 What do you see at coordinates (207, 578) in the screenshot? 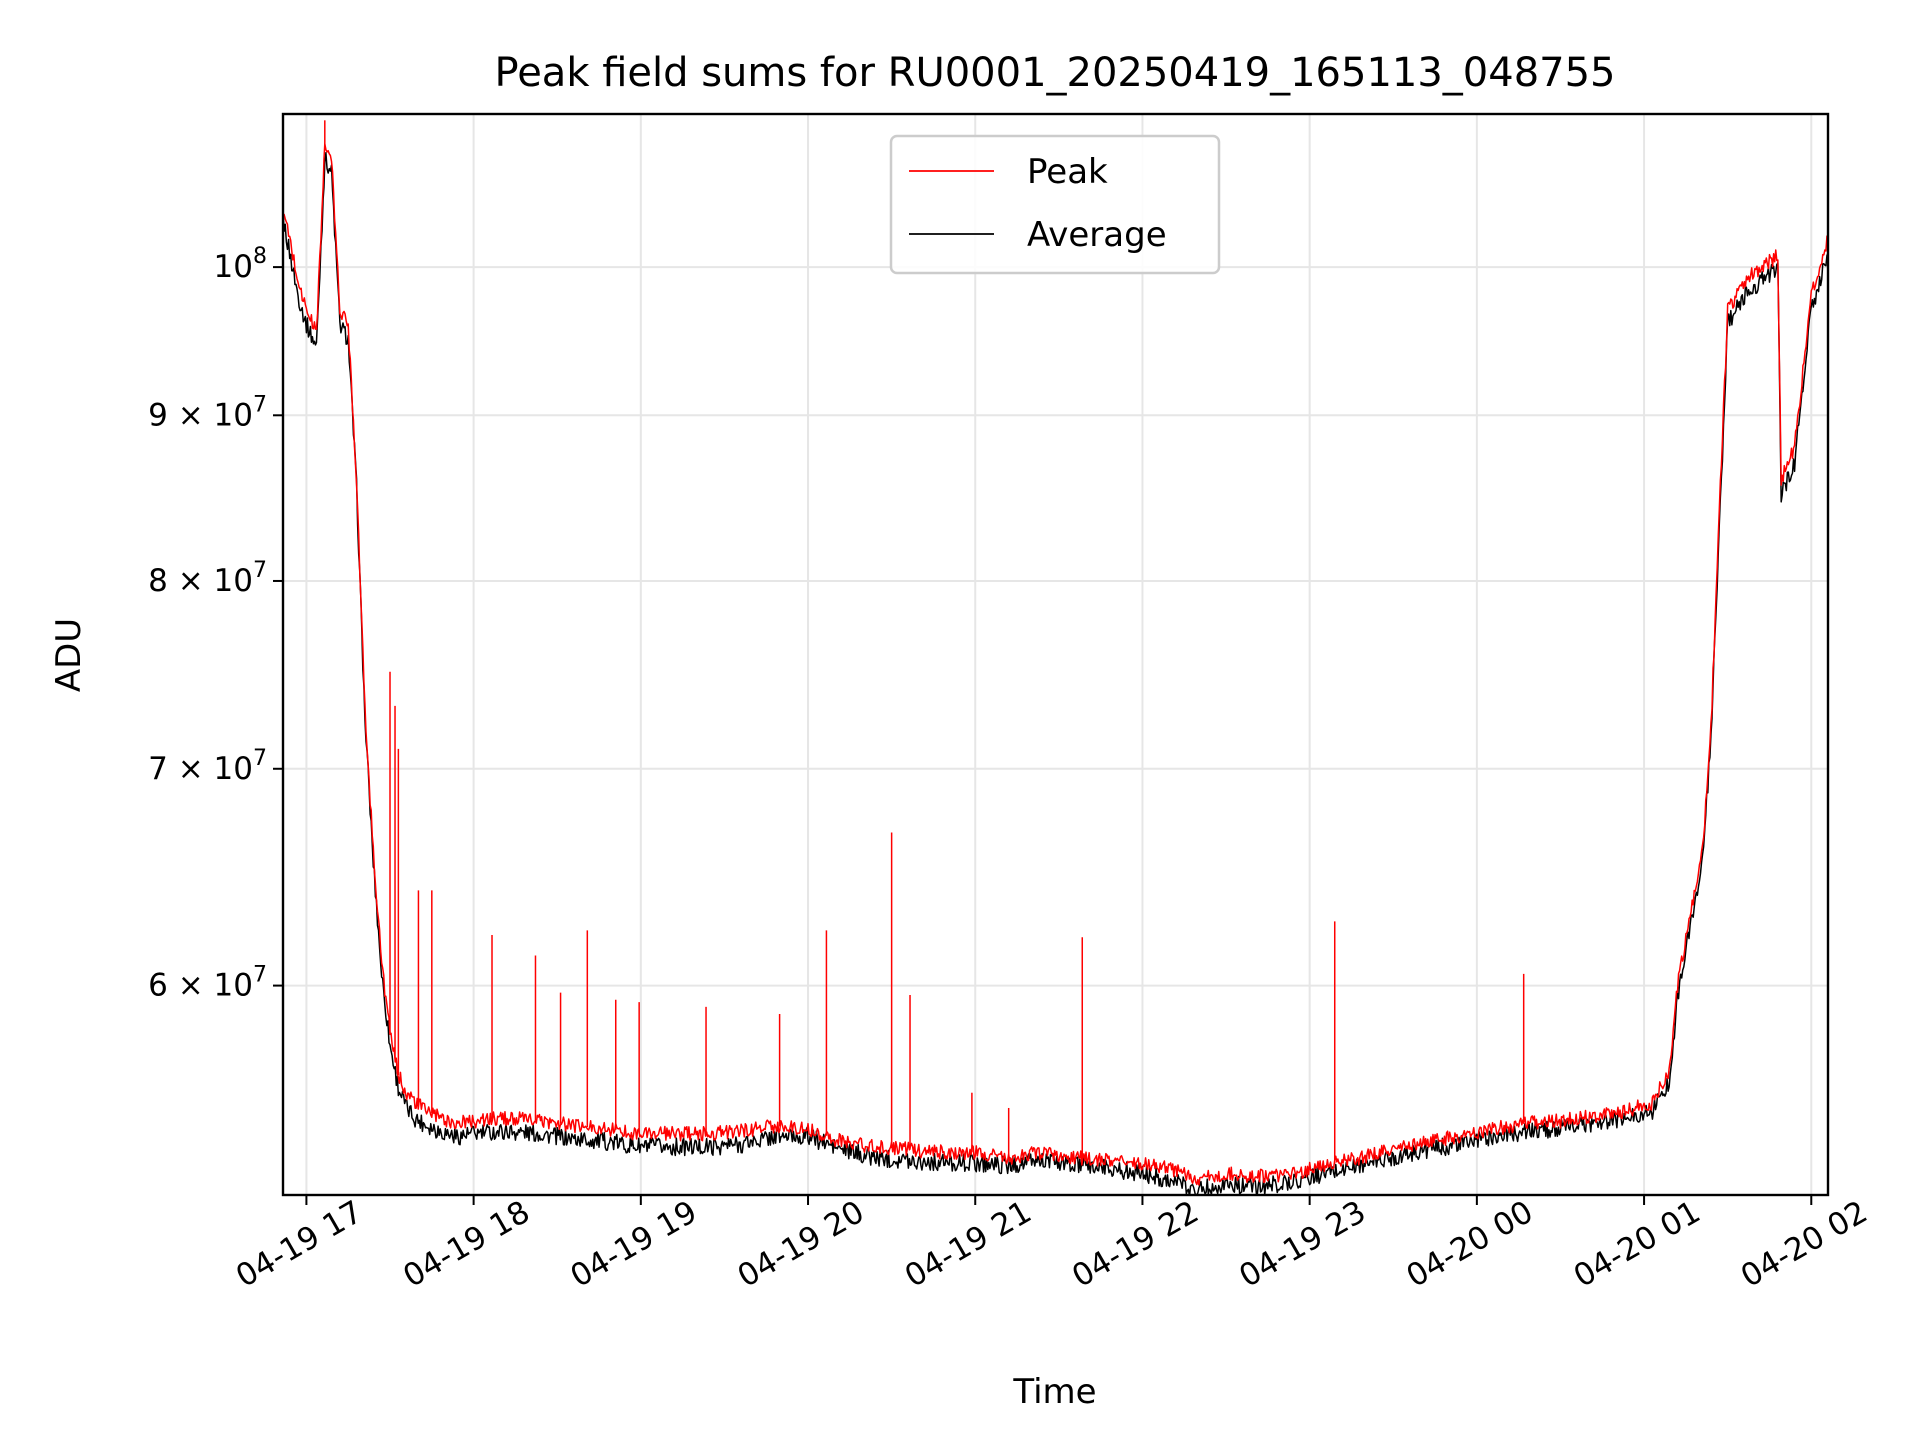
I see `y-tick-label: 8 × 107` at bounding box center [207, 578].